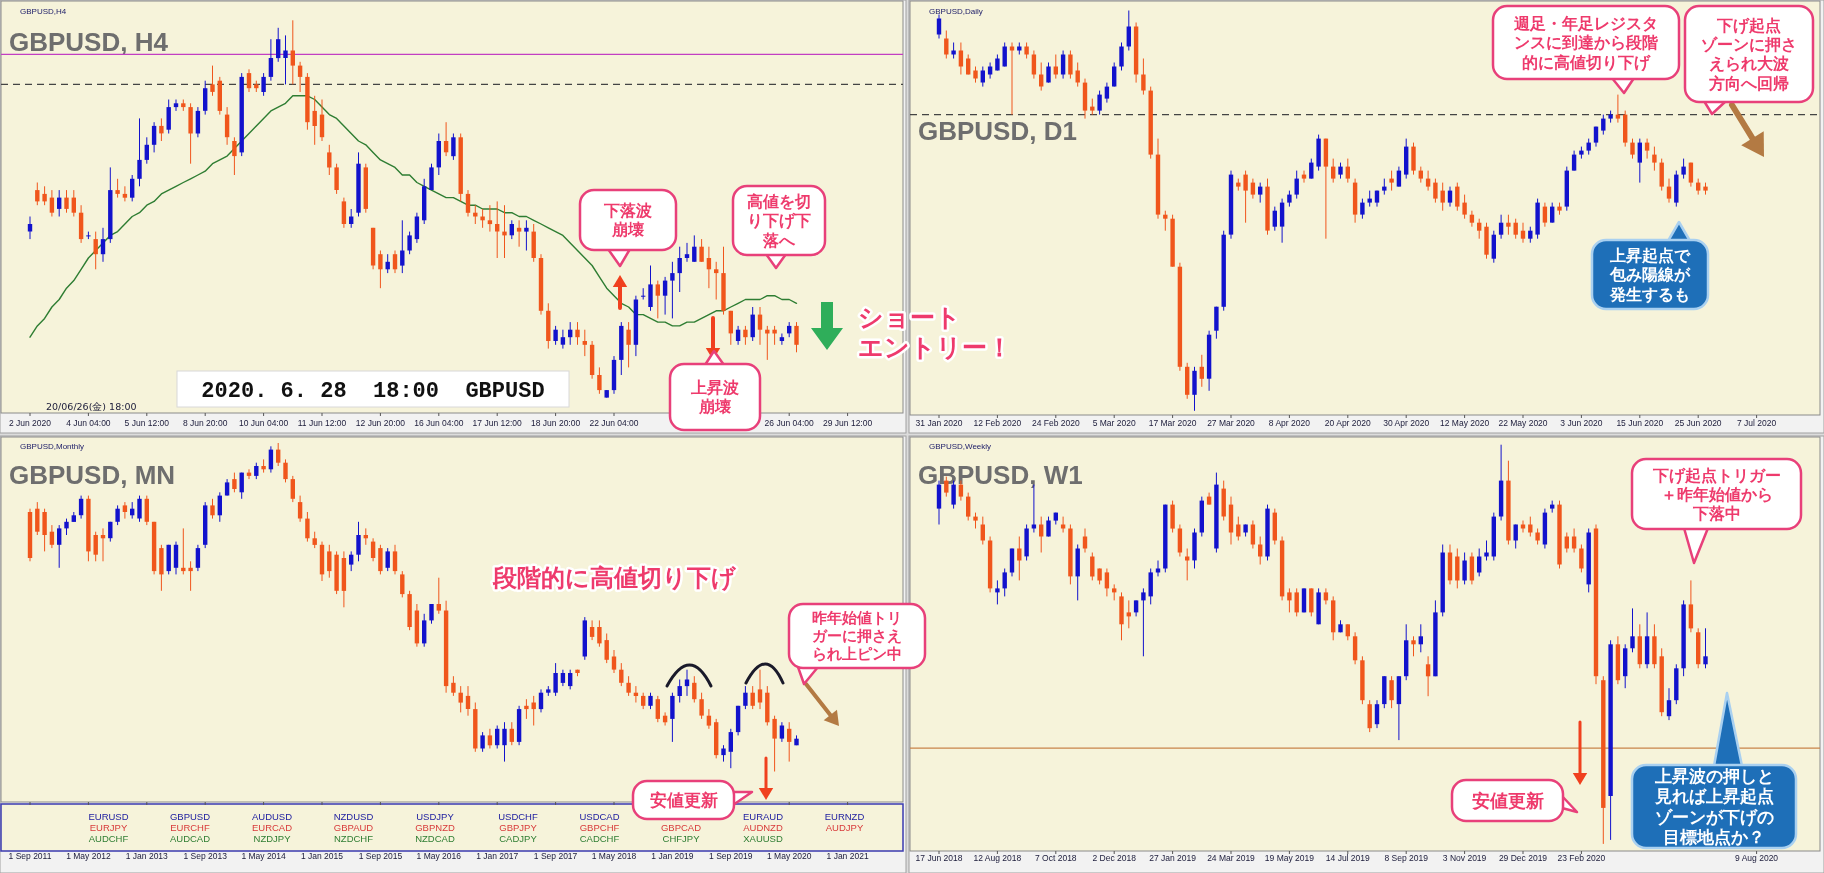  I want to click on chart-subtitle: GBPUSD,Weekly, so click(960, 446).